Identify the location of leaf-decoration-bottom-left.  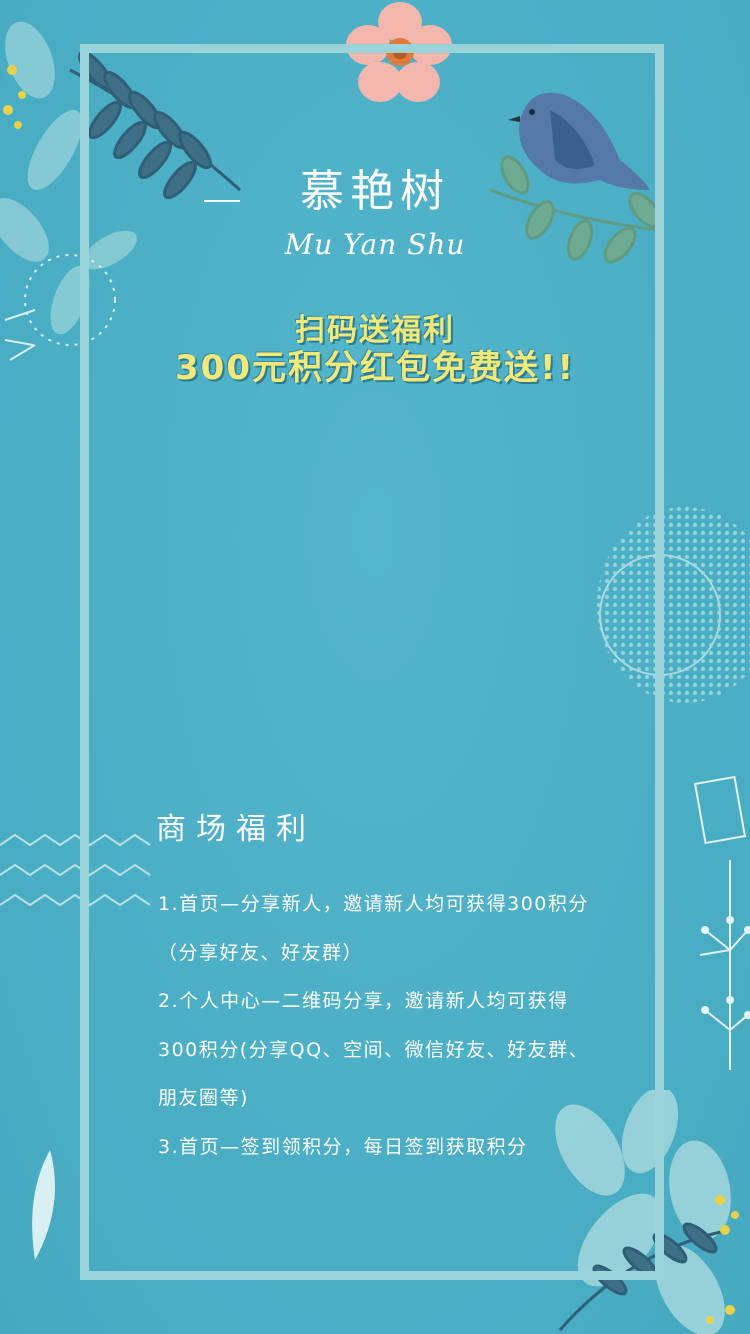
(43, 1205).